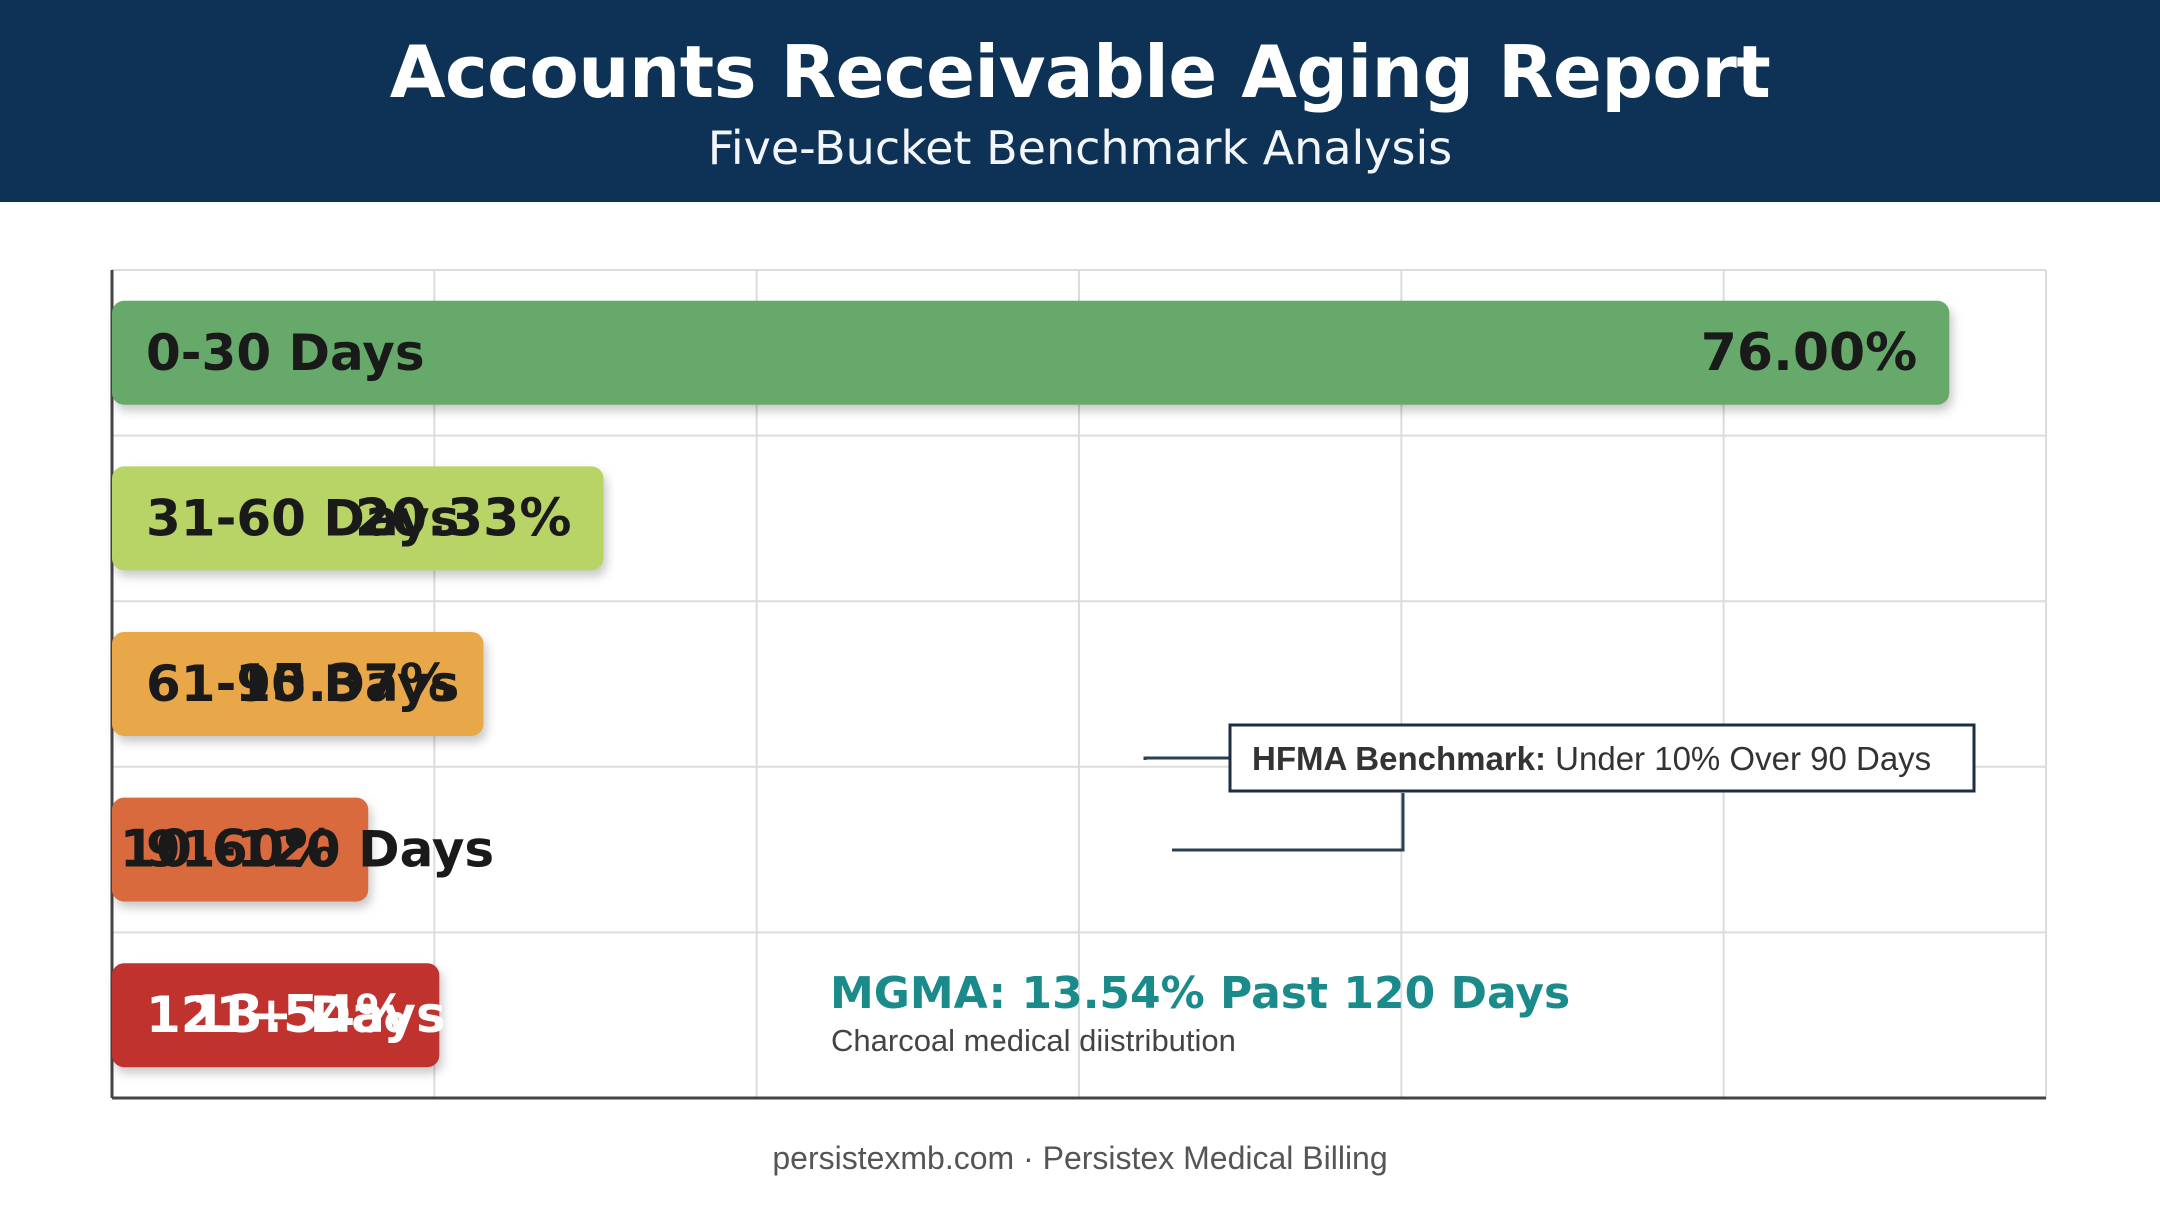 Image resolution: width=2160 pixels, height=1206 pixels. I want to click on bar-category-label: 31-60 Days, so click(302, 518).